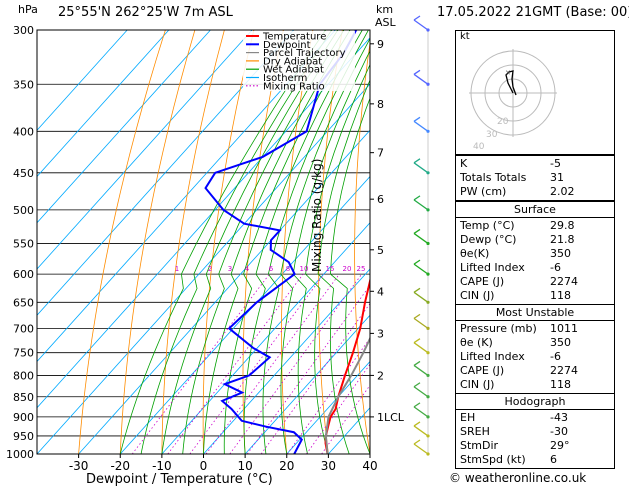  What do you see at coordinates (23, 274) in the screenshot?
I see `pressure-tick-label: 600` at bounding box center [23, 274].